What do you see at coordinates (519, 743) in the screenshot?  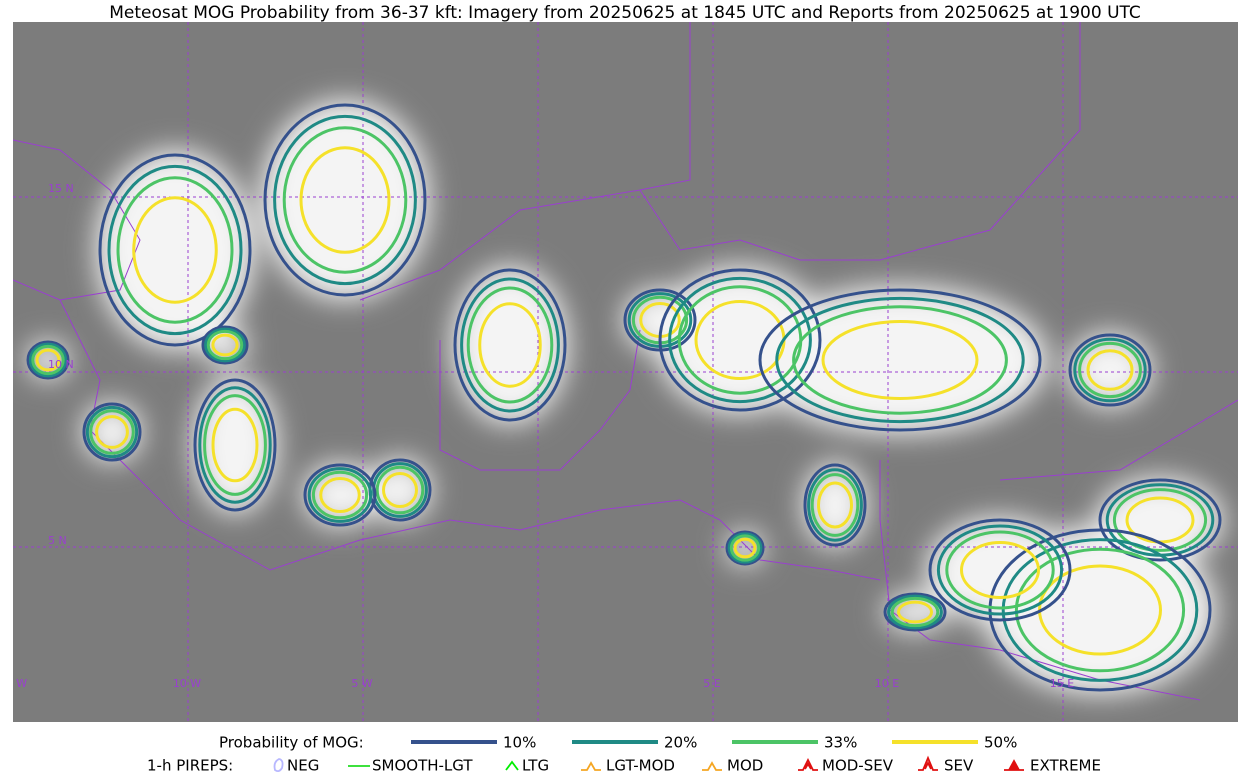 I see `legend-label: 10%` at bounding box center [519, 743].